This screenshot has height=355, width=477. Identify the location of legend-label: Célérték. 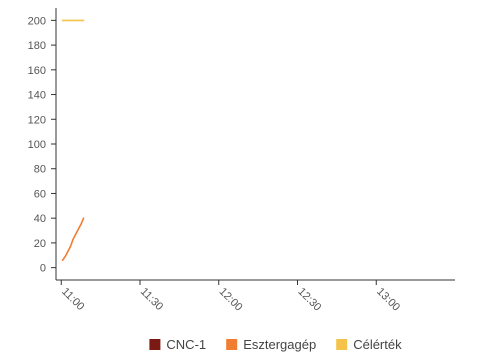
(377, 344).